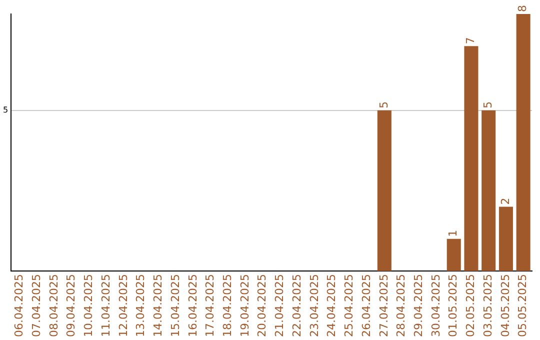 The image size is (540, 340). What do you see at coordinates (505, 306) in the screenshot?
I see `x-tick-label: 04.05.2025` at bounding box center [505, 306].